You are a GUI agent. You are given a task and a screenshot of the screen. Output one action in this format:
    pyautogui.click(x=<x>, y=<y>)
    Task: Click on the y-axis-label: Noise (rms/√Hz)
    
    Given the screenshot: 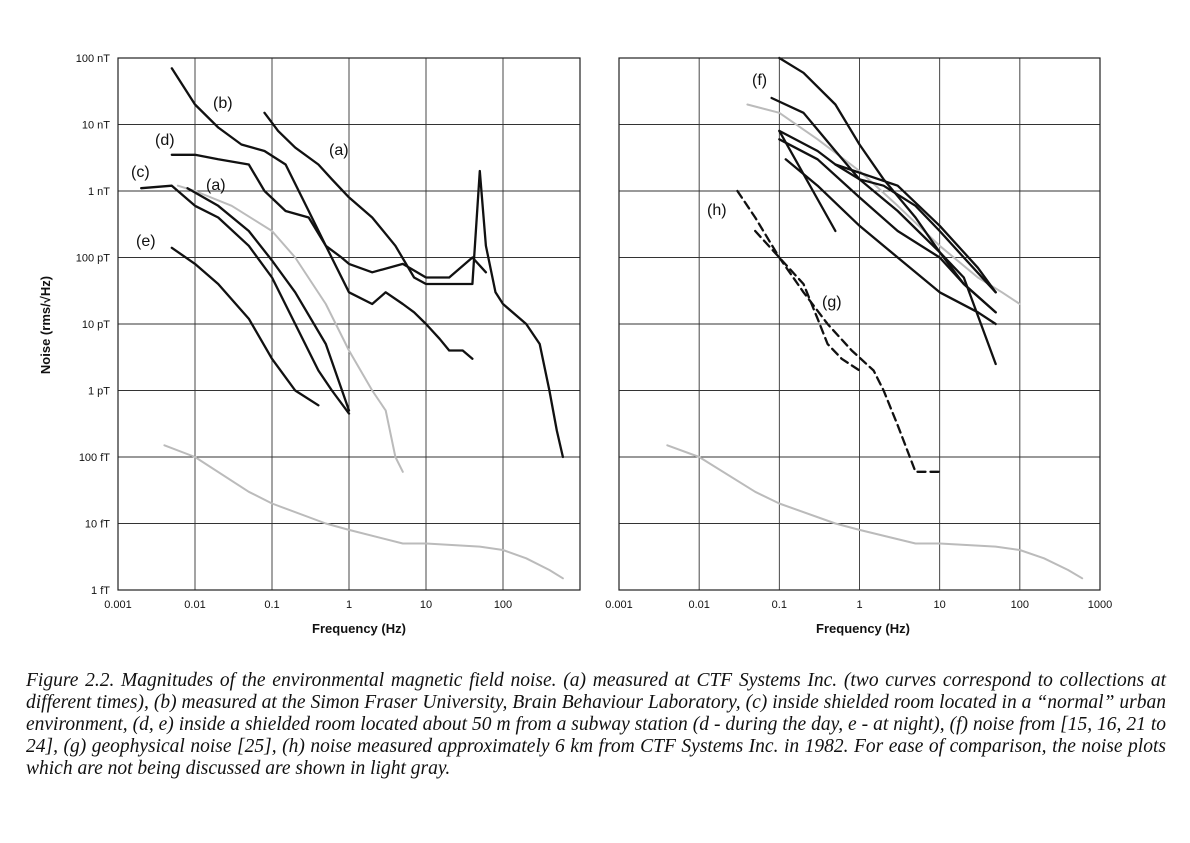 What is the action you would take?
    pyautogui.click(x=45, y=325)
    